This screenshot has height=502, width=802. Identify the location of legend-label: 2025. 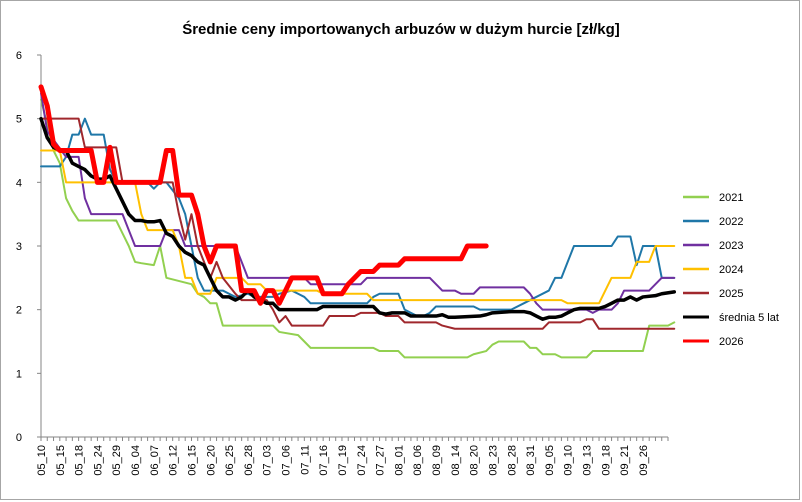
(731, 294).